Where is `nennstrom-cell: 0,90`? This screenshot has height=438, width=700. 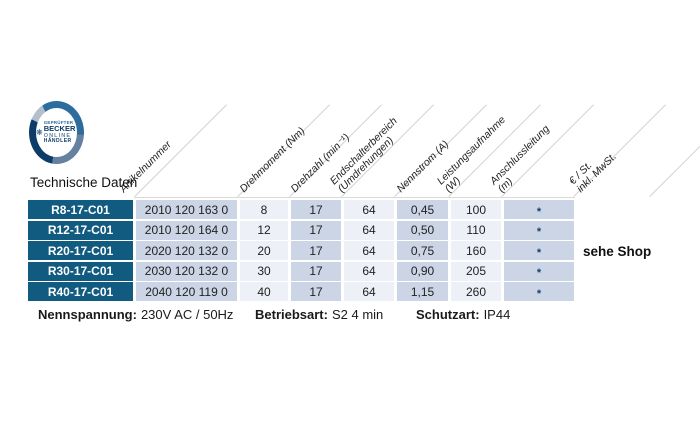
nennstrom-cell: 0,90 is located at coordinates (422, 271).